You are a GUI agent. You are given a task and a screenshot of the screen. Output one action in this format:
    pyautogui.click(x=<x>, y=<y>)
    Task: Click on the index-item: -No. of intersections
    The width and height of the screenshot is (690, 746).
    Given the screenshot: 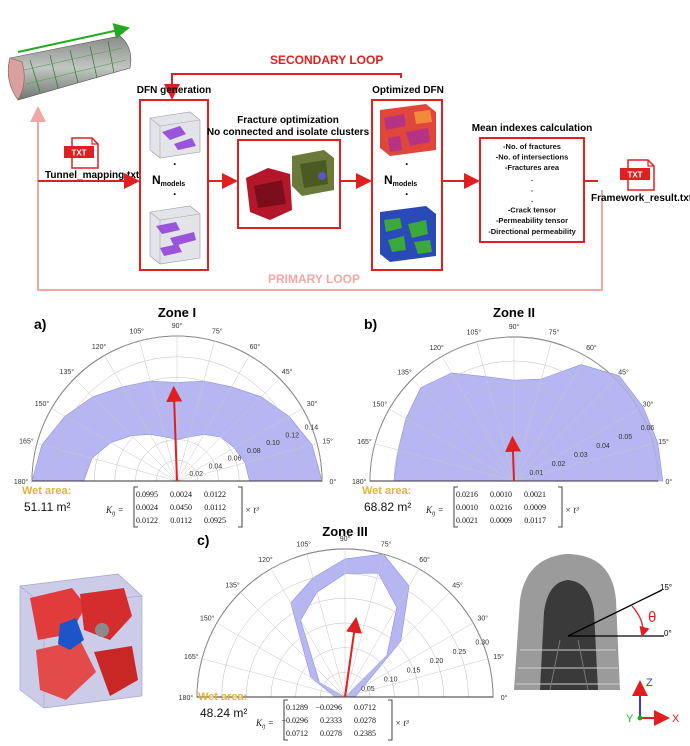 What is the action you would take?
    pyautogui.click(x=532, y=157)
    